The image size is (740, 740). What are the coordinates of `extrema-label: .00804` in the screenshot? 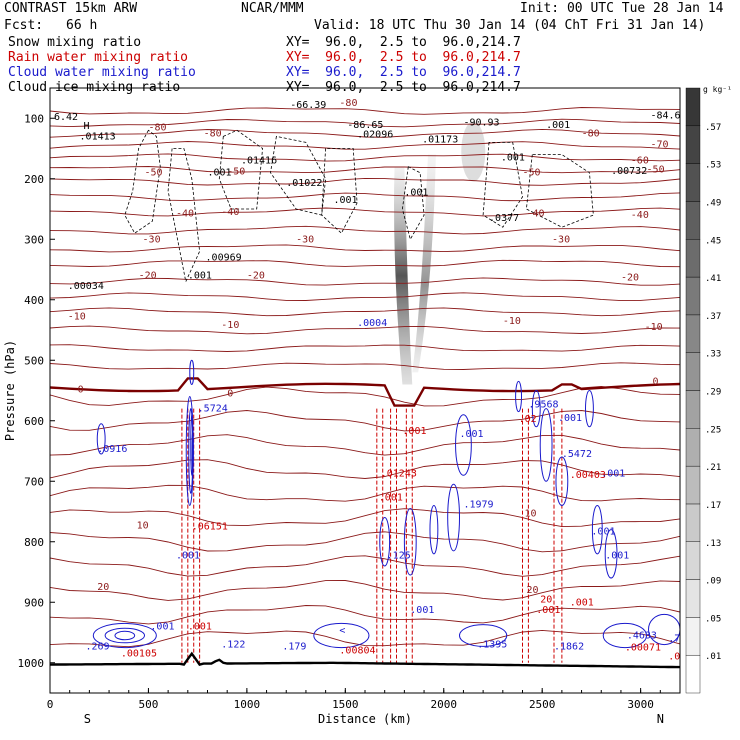 It's located at (357, 651).